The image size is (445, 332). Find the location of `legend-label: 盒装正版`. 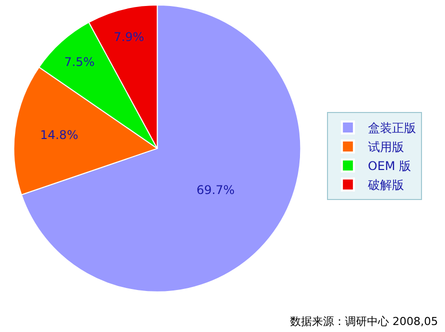

legend-label: 盒装正版 is located at coordinates (392, 128).